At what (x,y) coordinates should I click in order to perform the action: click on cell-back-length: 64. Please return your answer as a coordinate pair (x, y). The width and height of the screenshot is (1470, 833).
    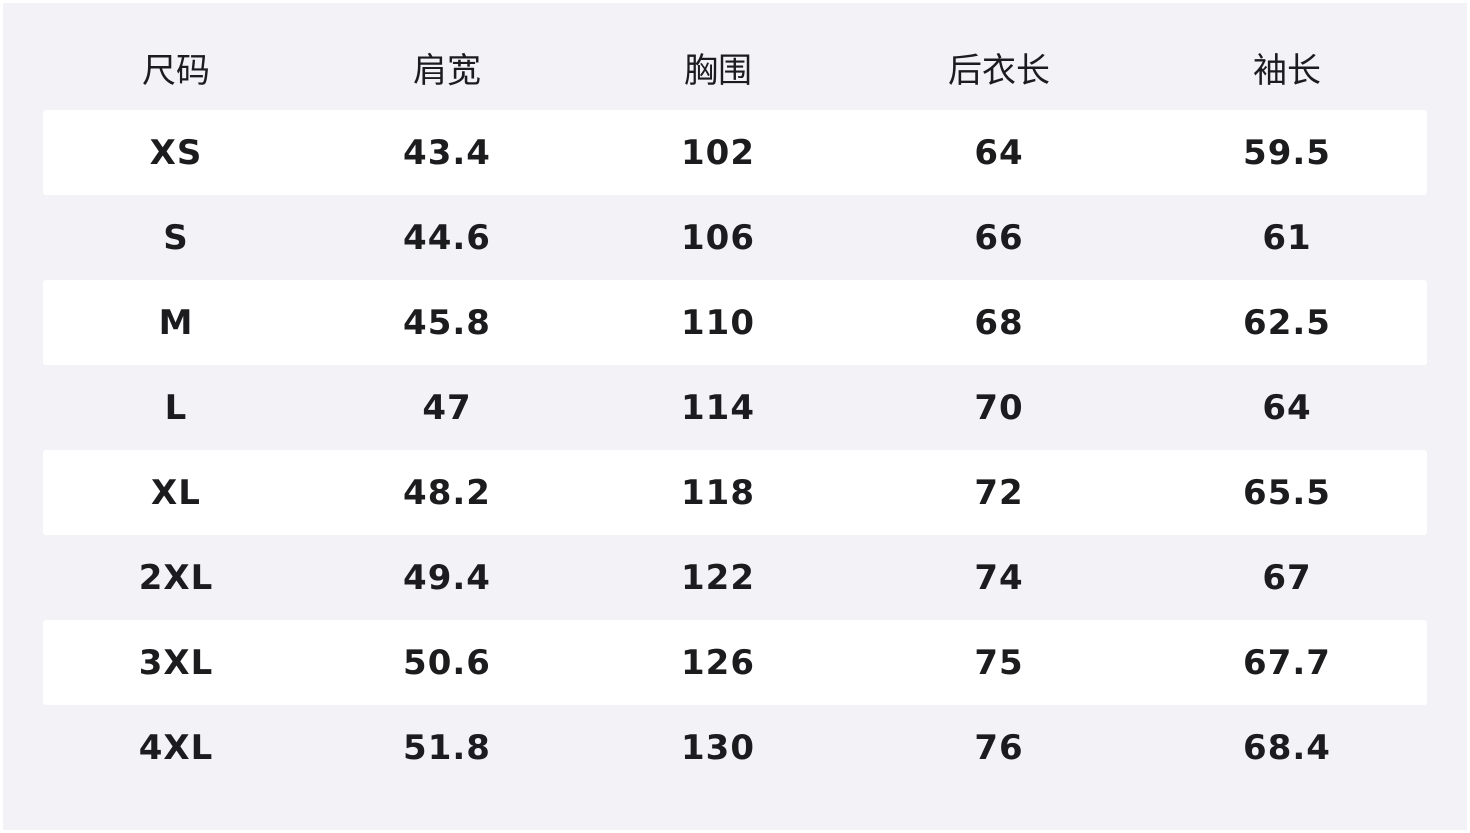
    Looking at the image, I should click on (999, 152).